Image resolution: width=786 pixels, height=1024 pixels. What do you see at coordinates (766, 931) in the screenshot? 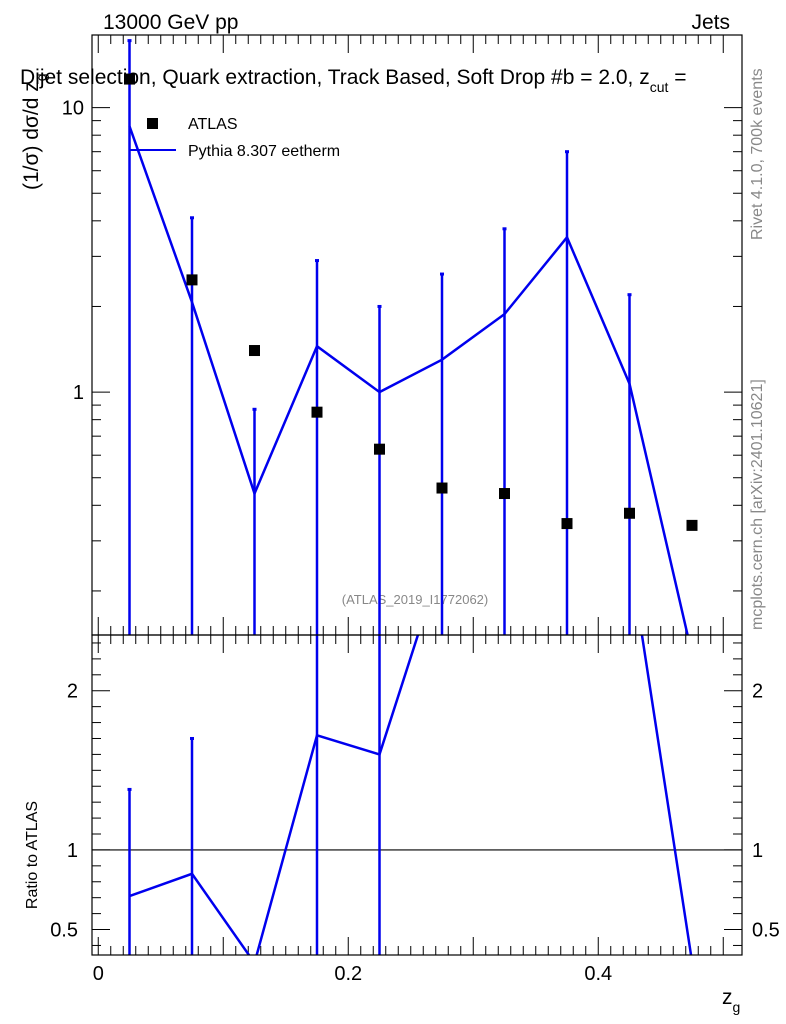
I see `ratio-y-tick-label-right: 0.5` at bounding box center [766, 931].